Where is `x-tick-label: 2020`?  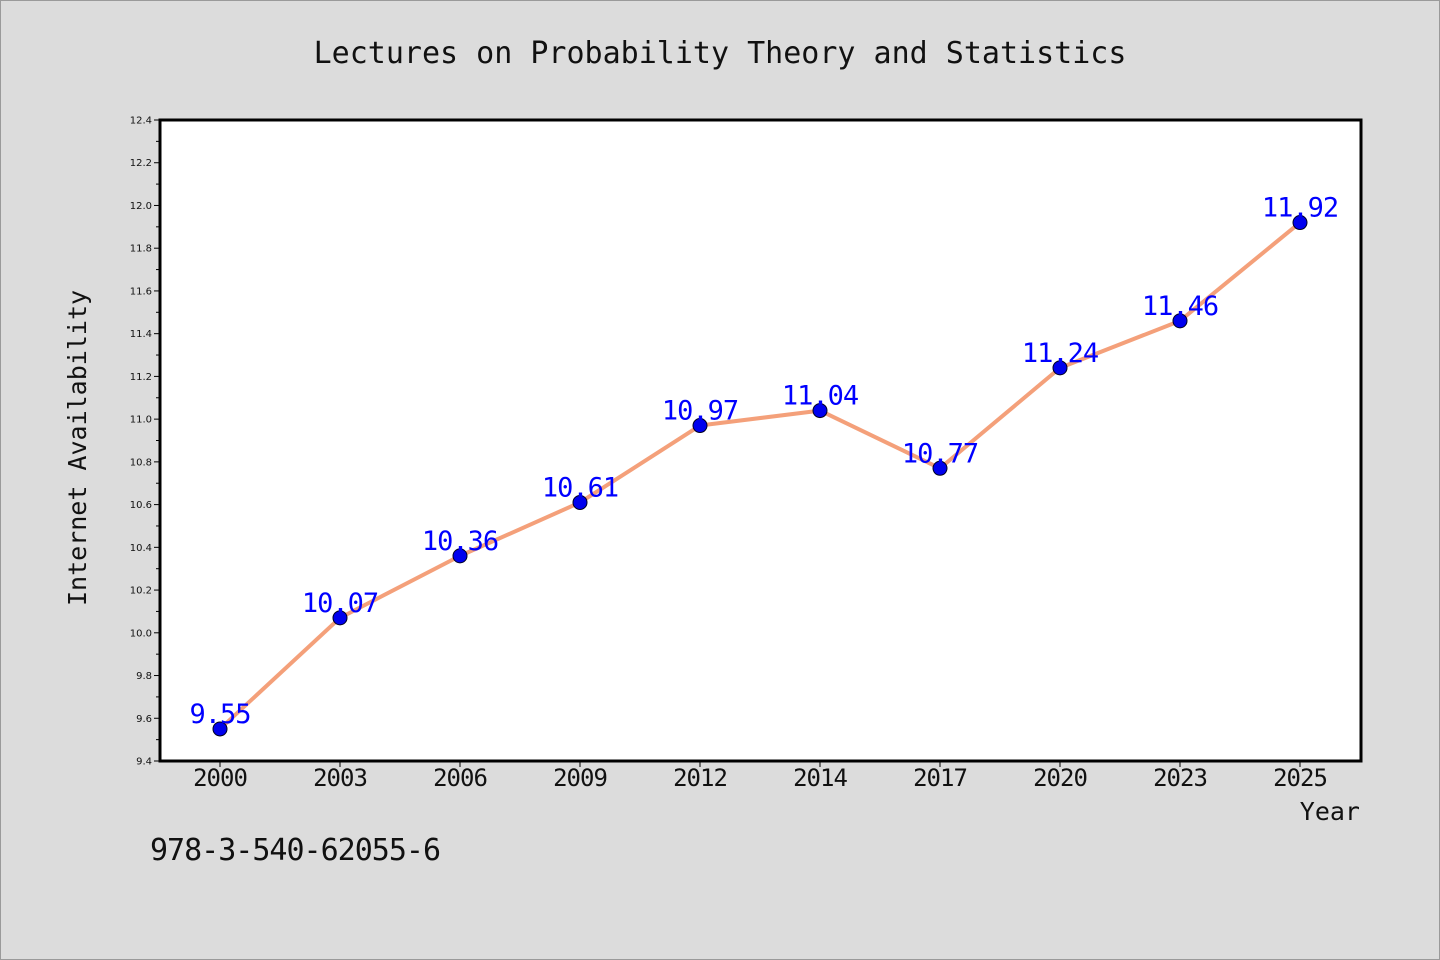
x-tick-label: 2020 is located at coordinates (1060, 778).